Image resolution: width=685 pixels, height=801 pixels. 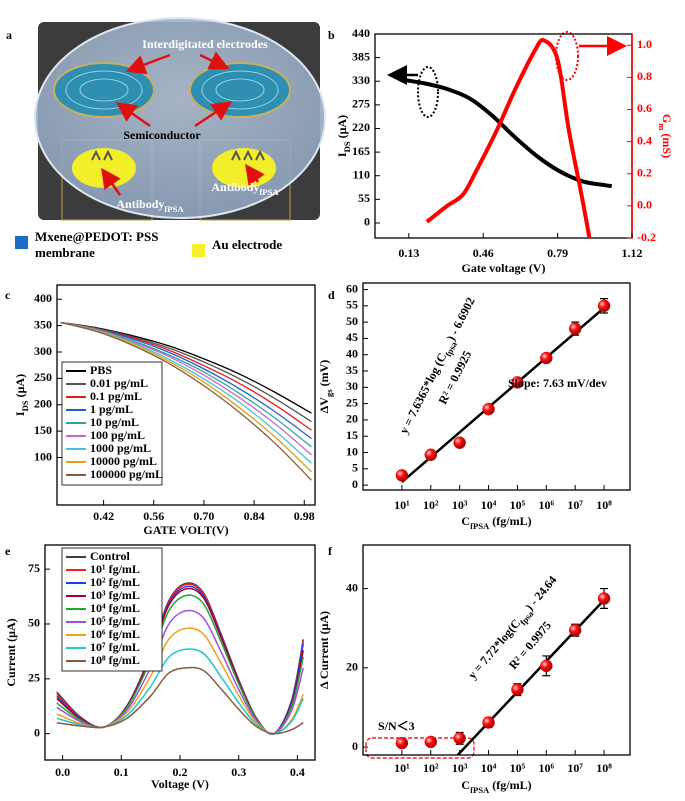 What do you see at coordinates (115, 608) in the screenshot?
I see `legend-label: 10⁴ fg/mL` at bounding box center [115, 608].